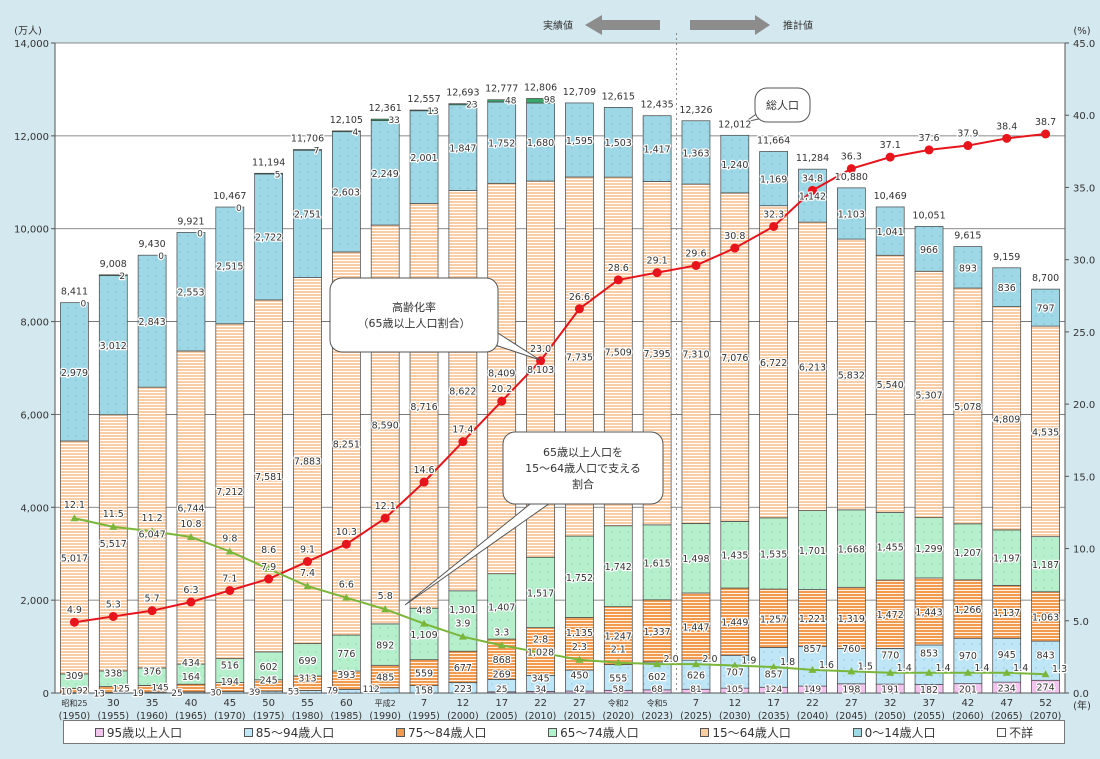 This screenshot has width=1100, height=759. I want to click on x-tick-year-label: (2065), so click(1007, 716).